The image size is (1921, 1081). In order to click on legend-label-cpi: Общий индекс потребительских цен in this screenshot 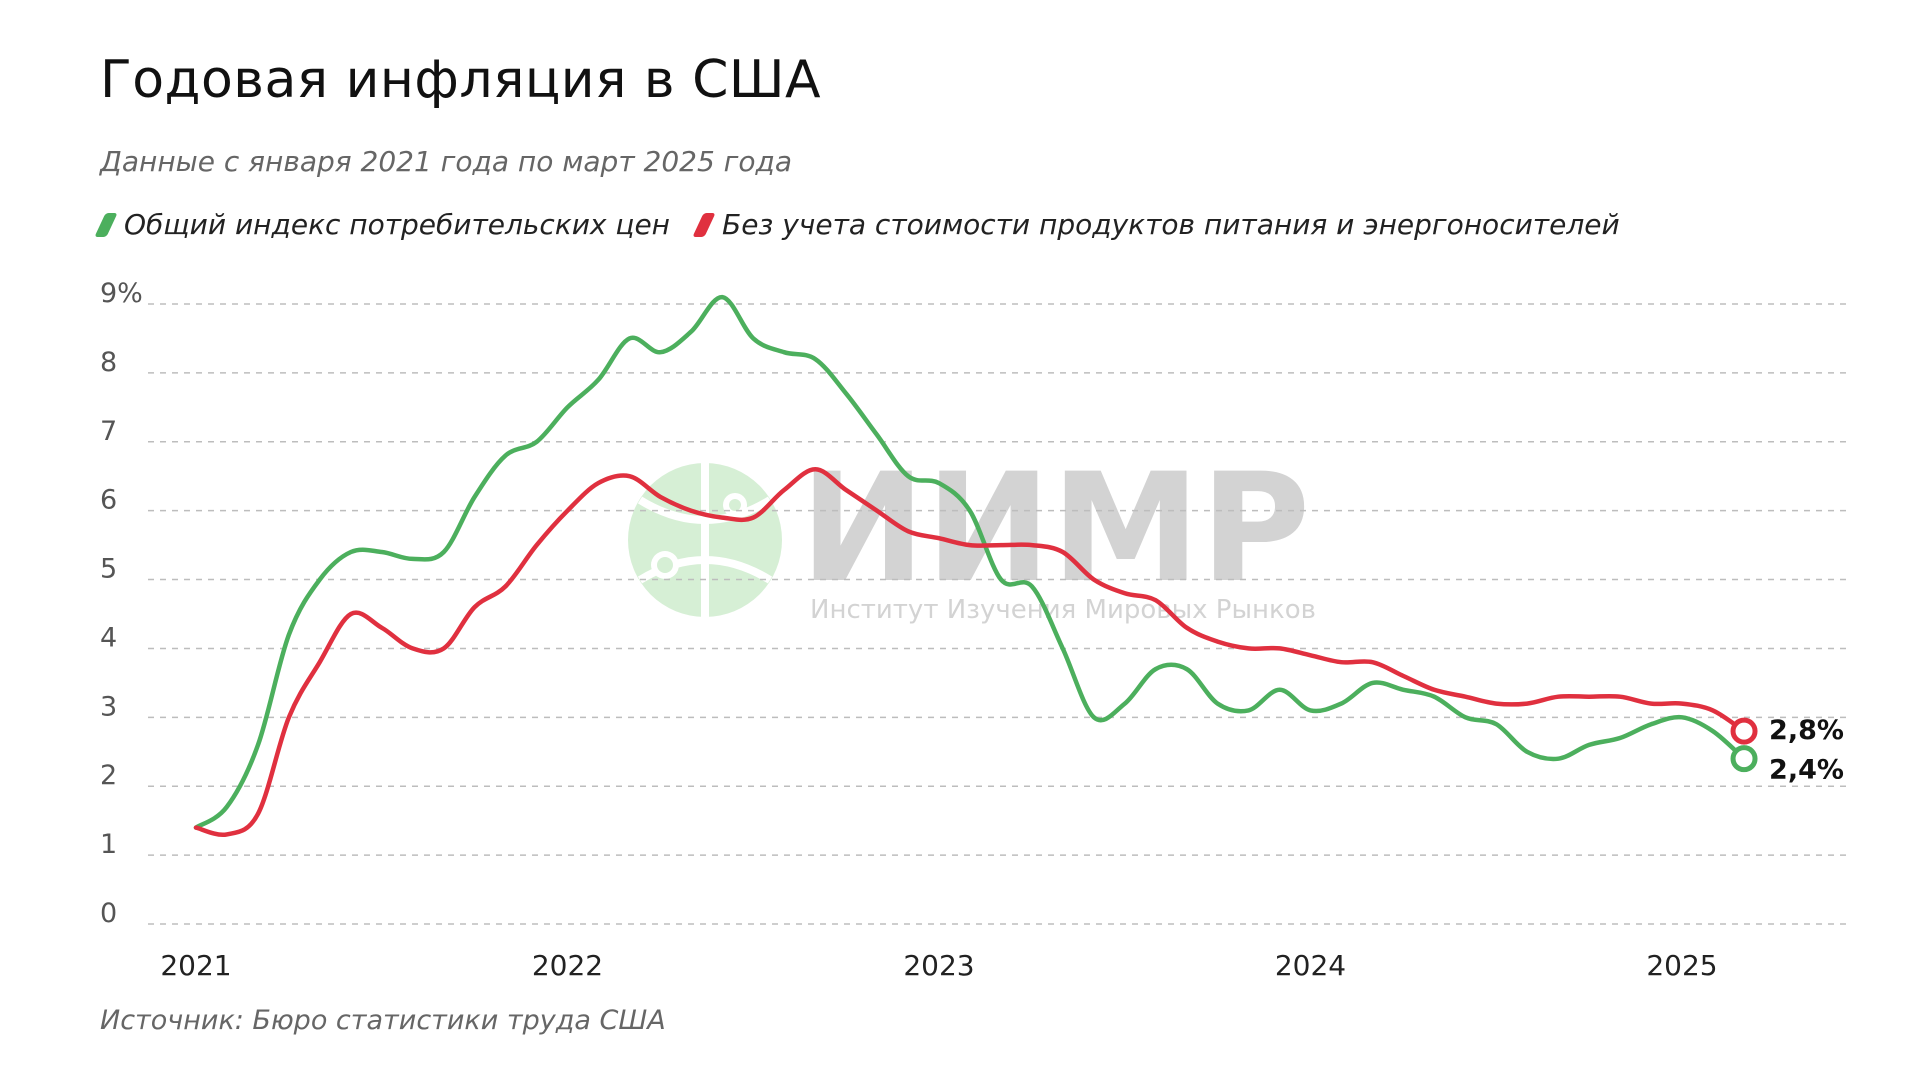, I will do `click(397, 224)`.